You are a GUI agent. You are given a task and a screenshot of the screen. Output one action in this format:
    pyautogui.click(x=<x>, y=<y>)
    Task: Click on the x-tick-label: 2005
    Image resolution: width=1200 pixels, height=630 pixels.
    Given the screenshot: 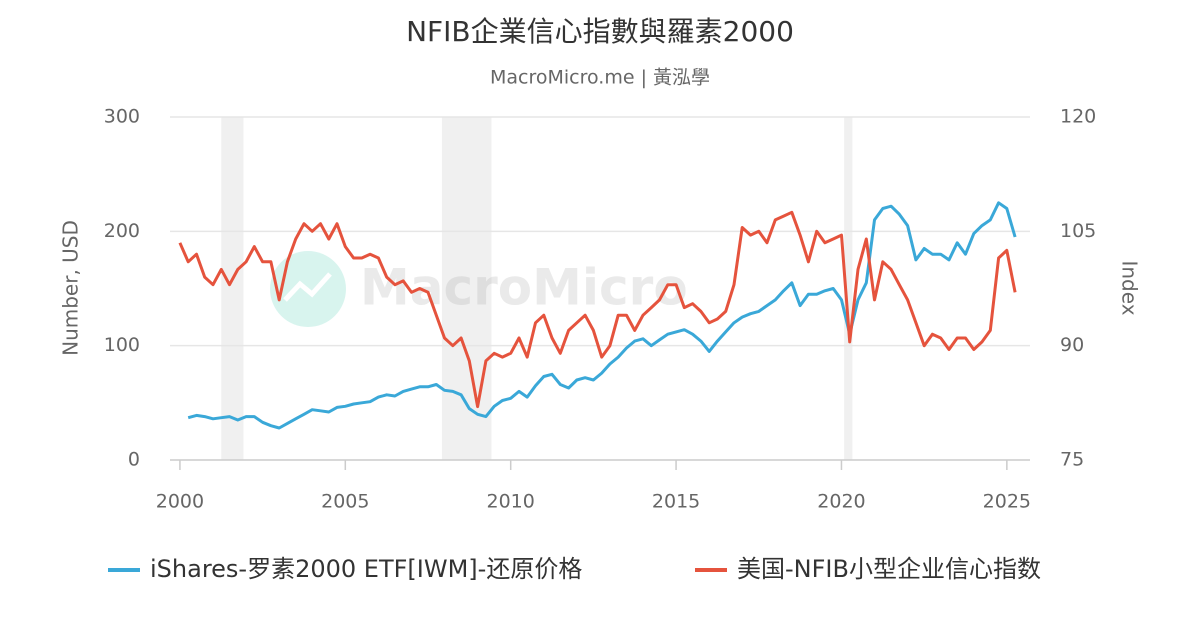 What is the action you would take?
    pyautogui.click(x=345, y=502)
    